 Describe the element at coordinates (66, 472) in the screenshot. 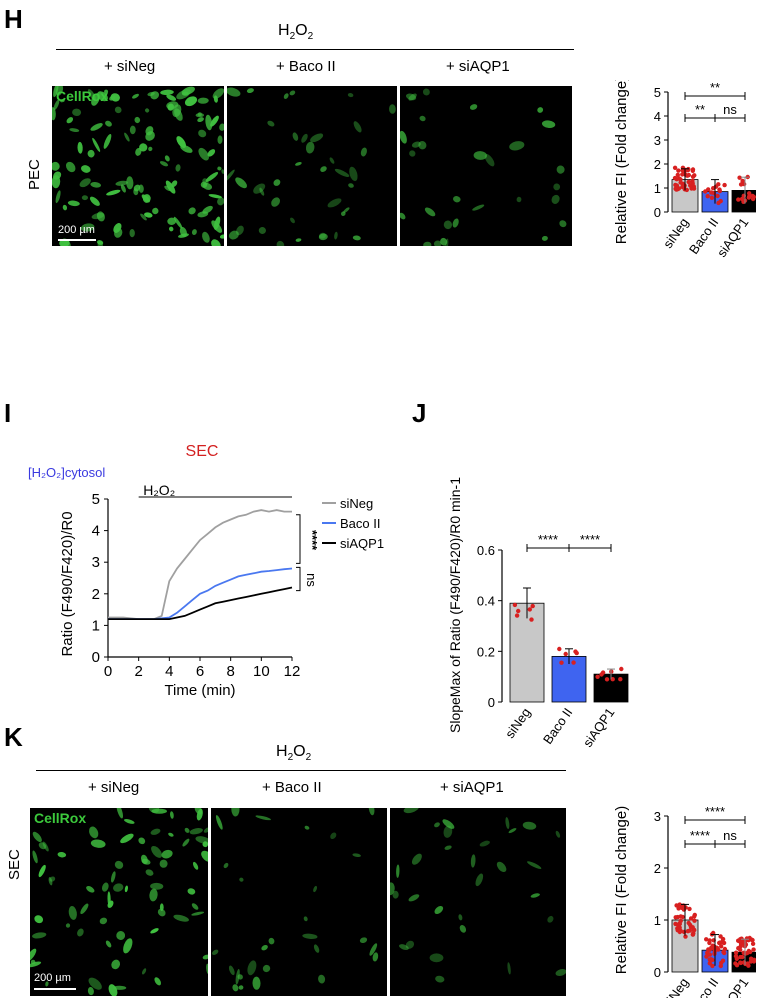

I see `i-probe-label: [H₂O₂]cytosol` at that location.